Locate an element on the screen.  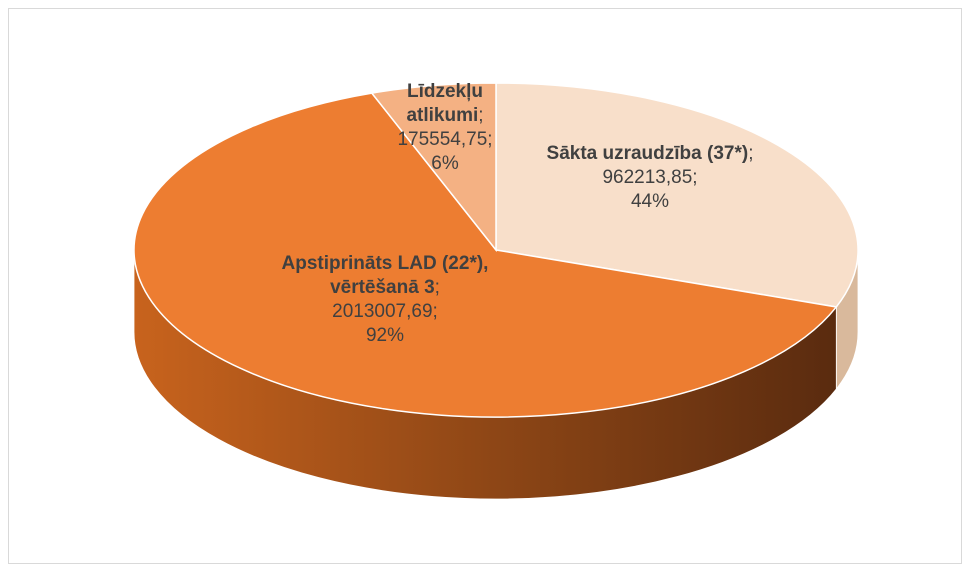
percent-label: 44% is located at coordinates (650, 201).